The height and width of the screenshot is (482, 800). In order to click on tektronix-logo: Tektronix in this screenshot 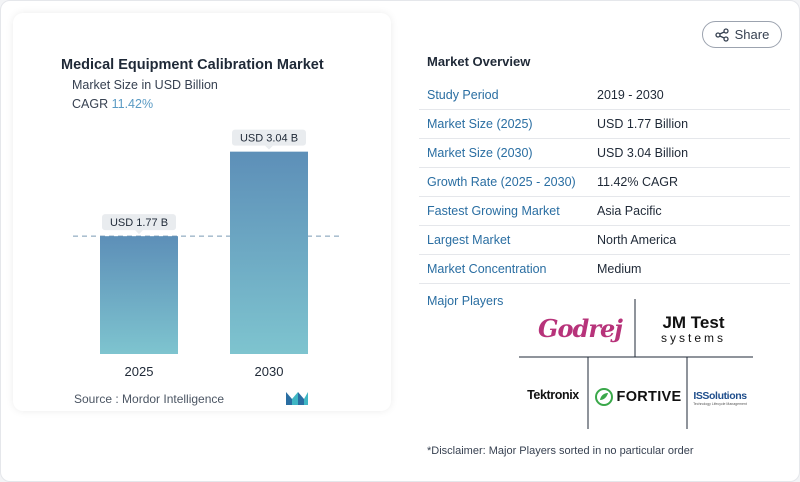, I will do `click(553, 395)`.